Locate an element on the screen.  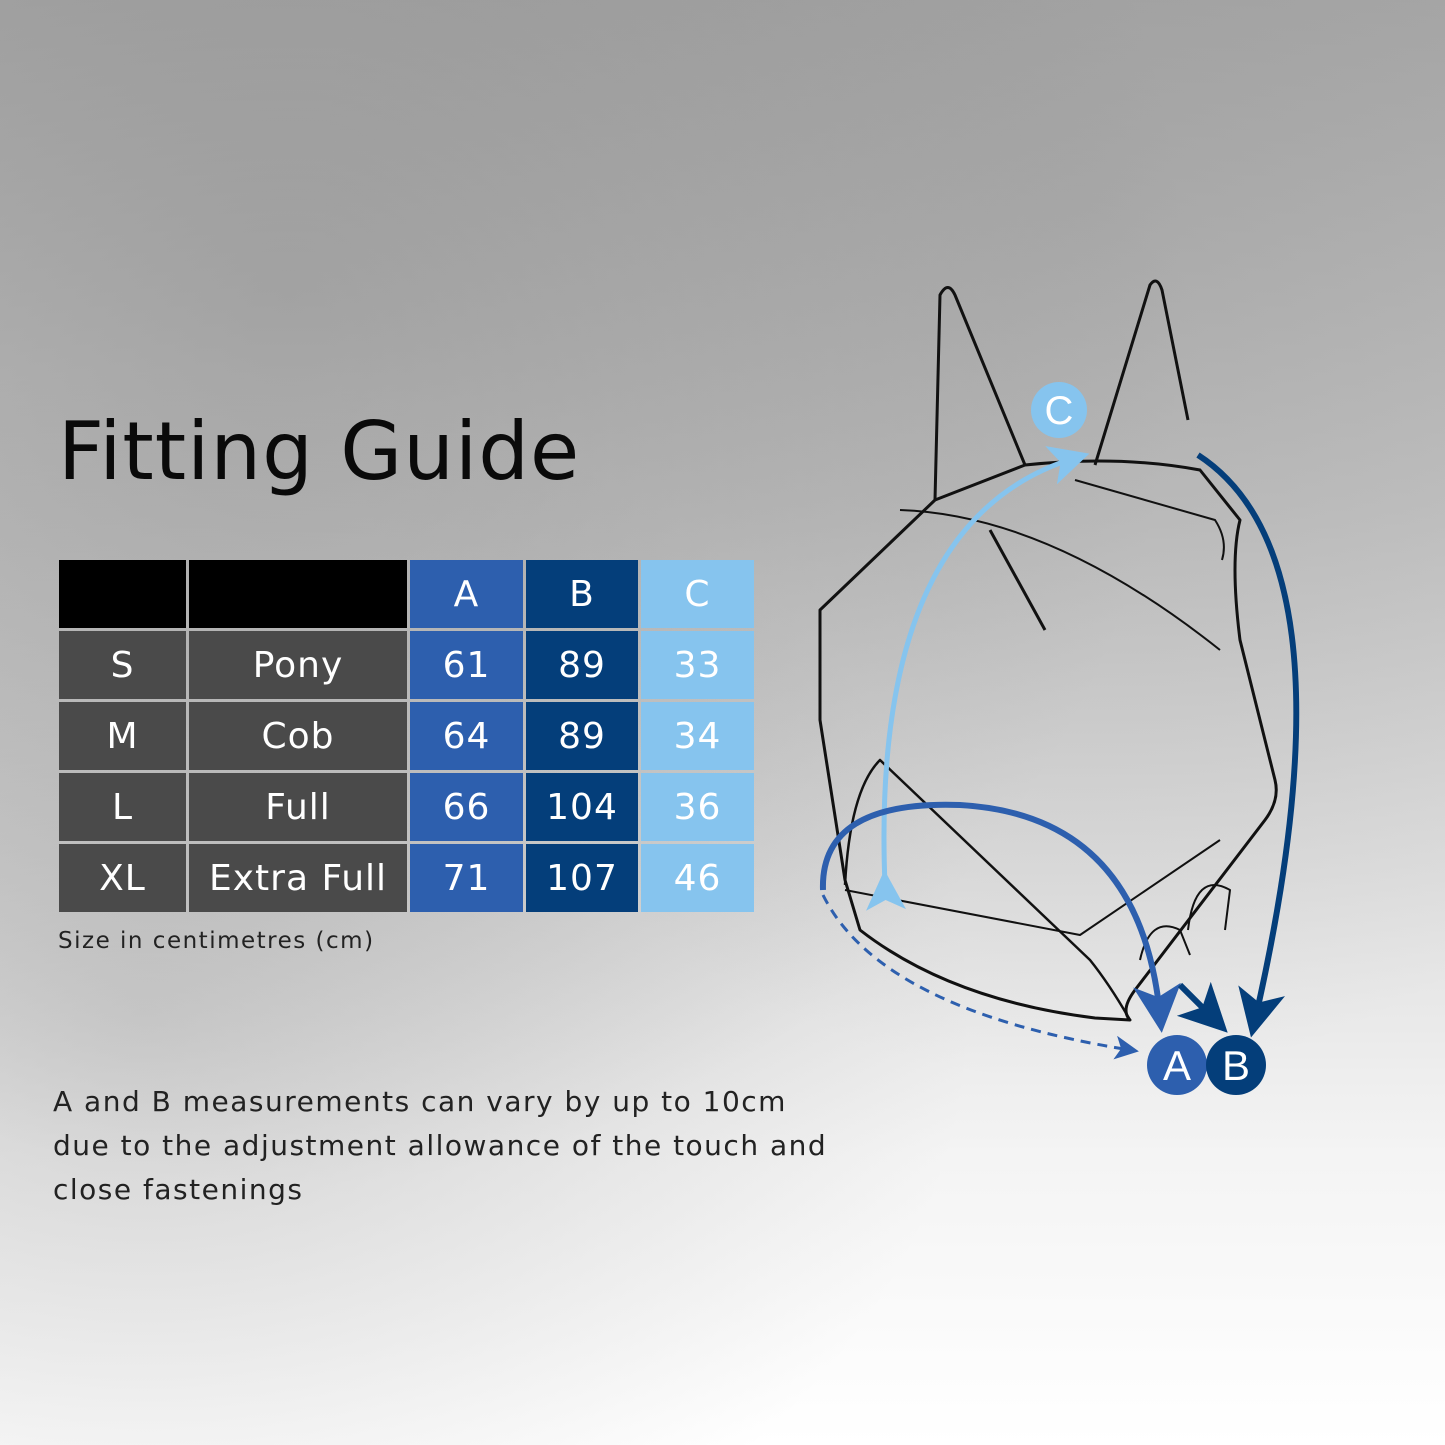
header-cell-a: A is located at coordinates (466, 594).